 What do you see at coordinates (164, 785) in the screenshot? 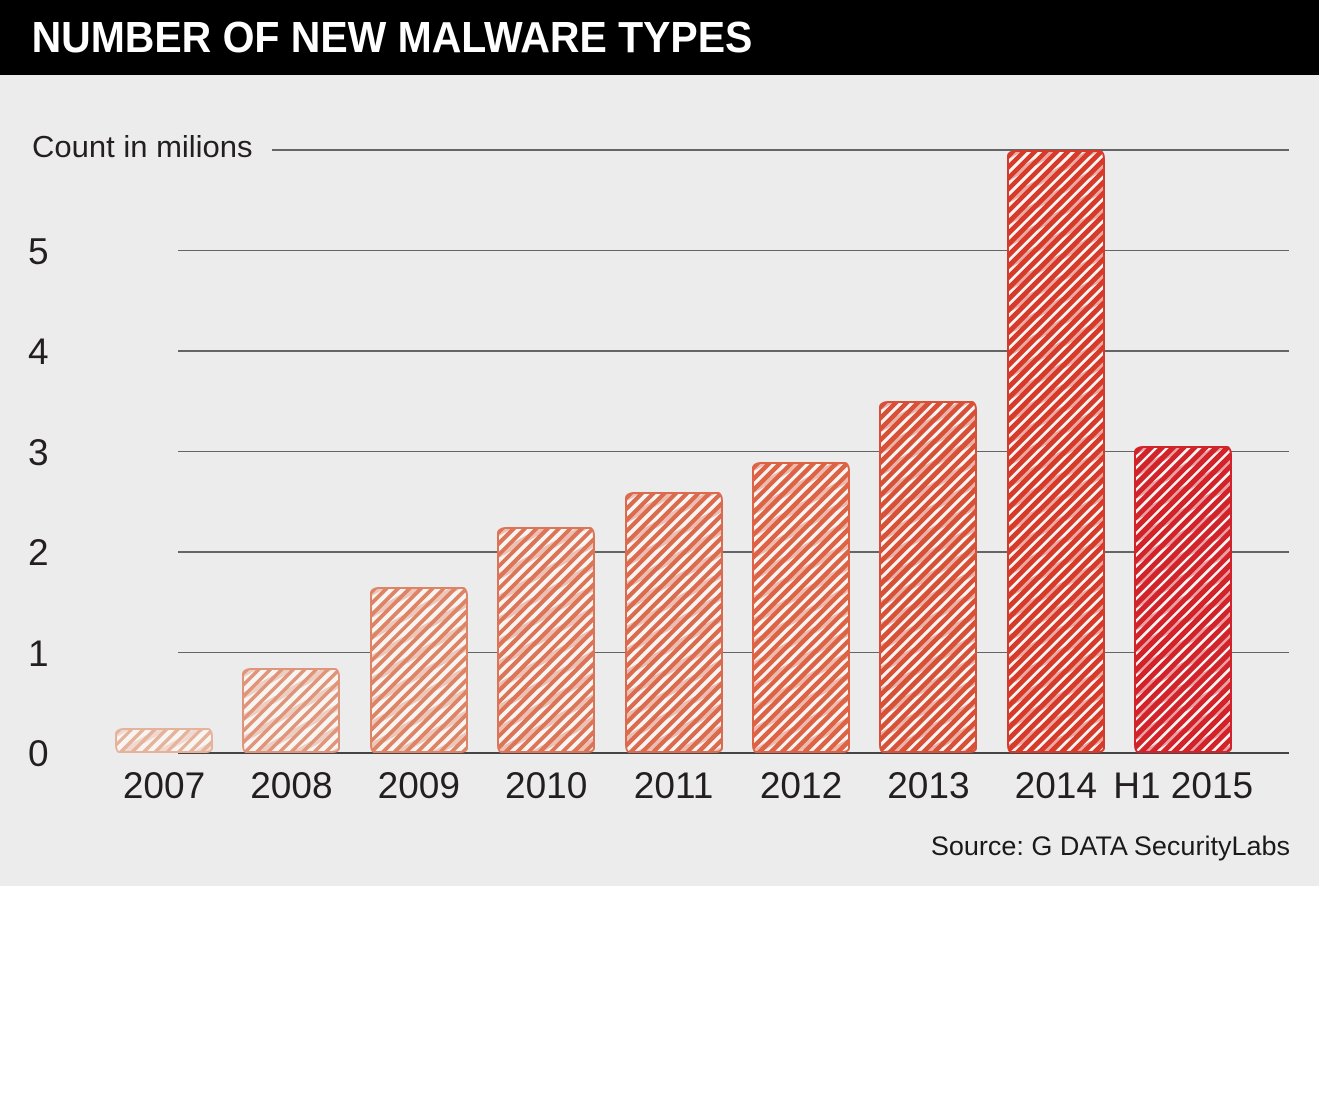
I see `x-tick-label: 2007` at bounding box center [164, 785].